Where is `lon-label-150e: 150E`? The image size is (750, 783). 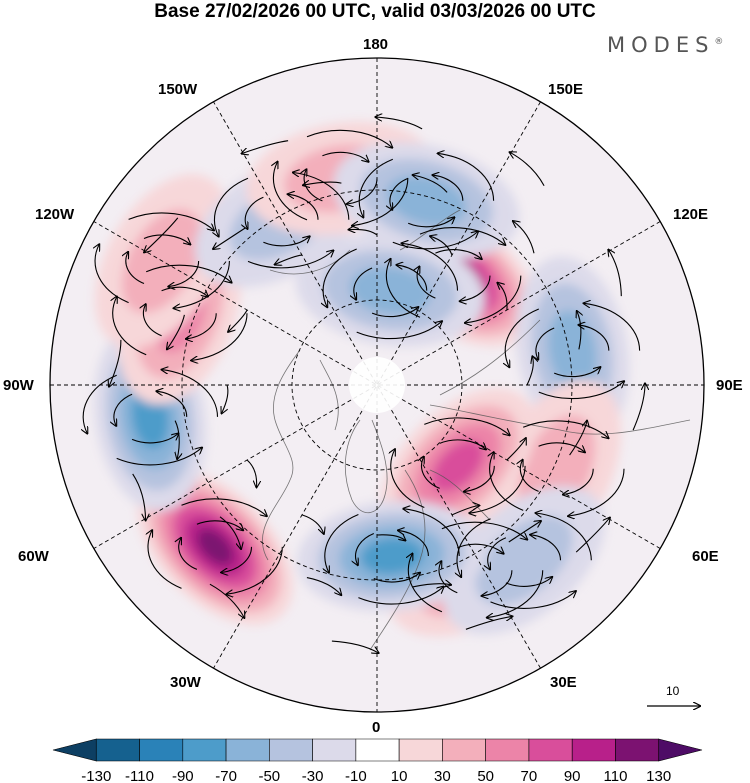
lon-label-150e: 150E is located at coordinates (566, 89).